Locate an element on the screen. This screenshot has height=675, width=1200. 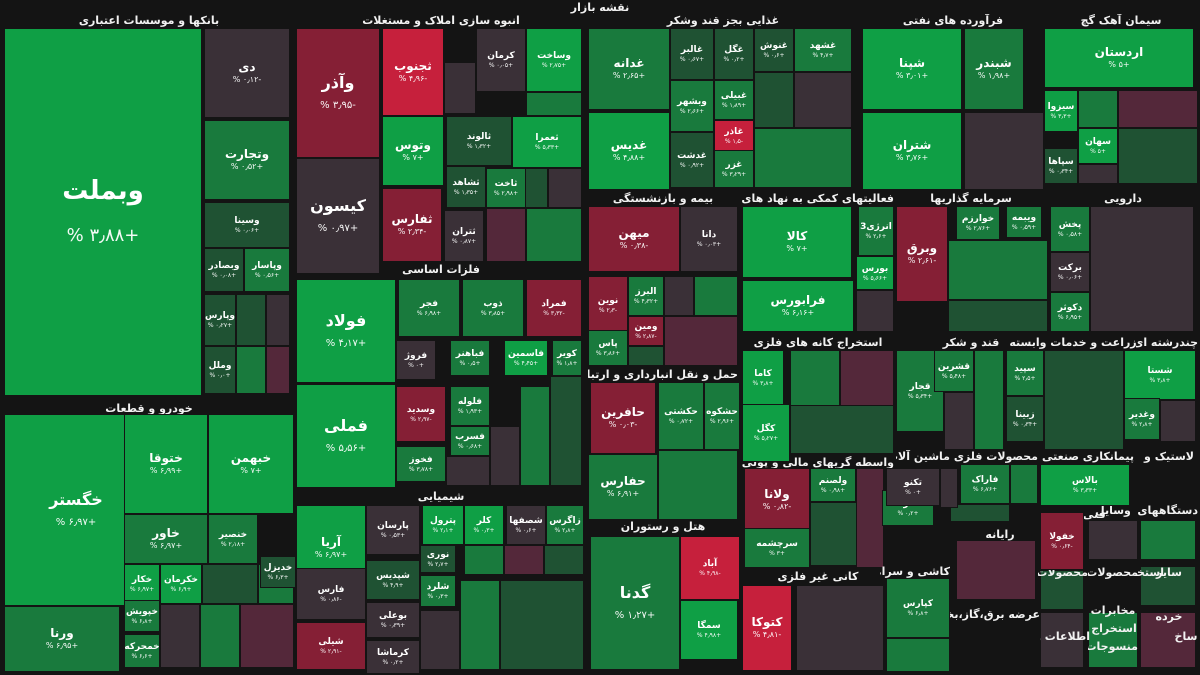
treemap-tile: شستا +۳٫۸ % is located at coordinates (1160, 375).